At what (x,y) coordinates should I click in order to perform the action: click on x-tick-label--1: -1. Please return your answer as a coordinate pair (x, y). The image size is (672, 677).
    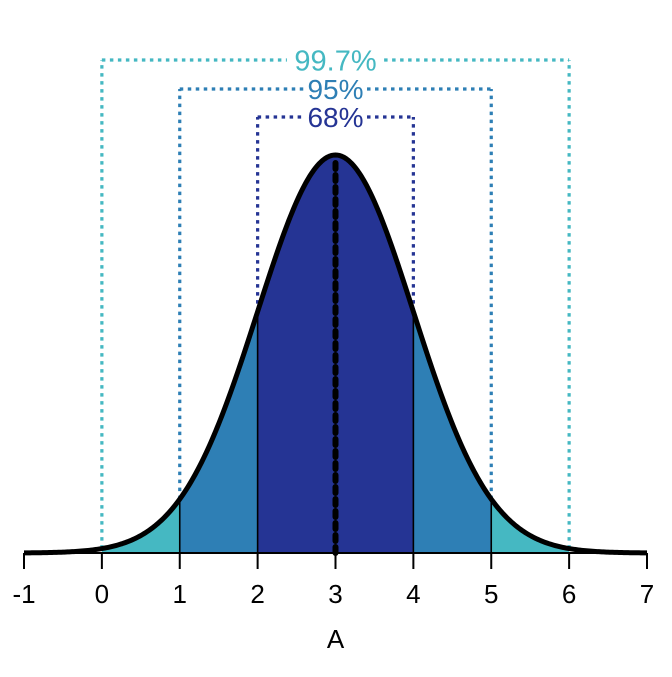
    Looking at the image, I should click on (23, 594).